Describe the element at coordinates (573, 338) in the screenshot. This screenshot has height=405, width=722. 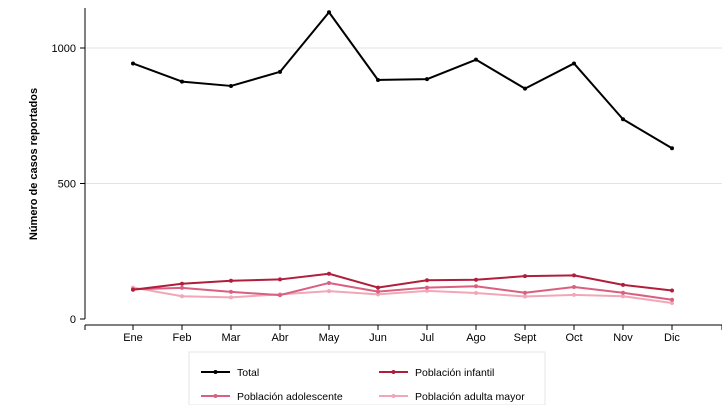
I see `x-tick-label: Oct` at that location.